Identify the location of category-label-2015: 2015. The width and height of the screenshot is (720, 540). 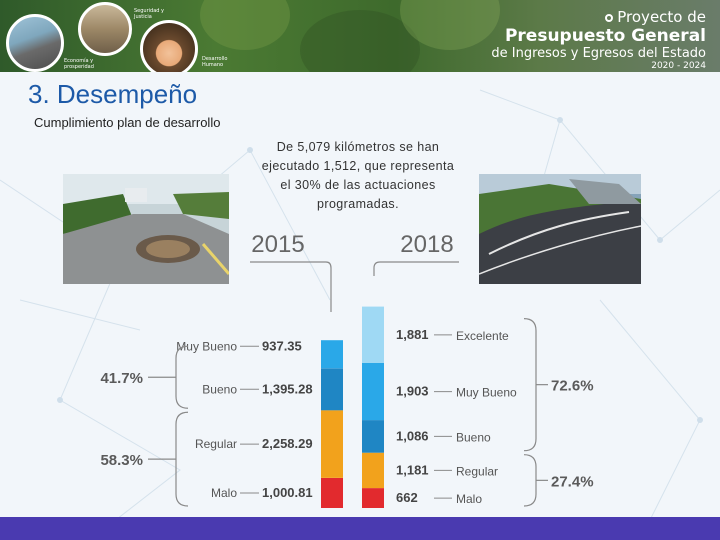
(277, 244).